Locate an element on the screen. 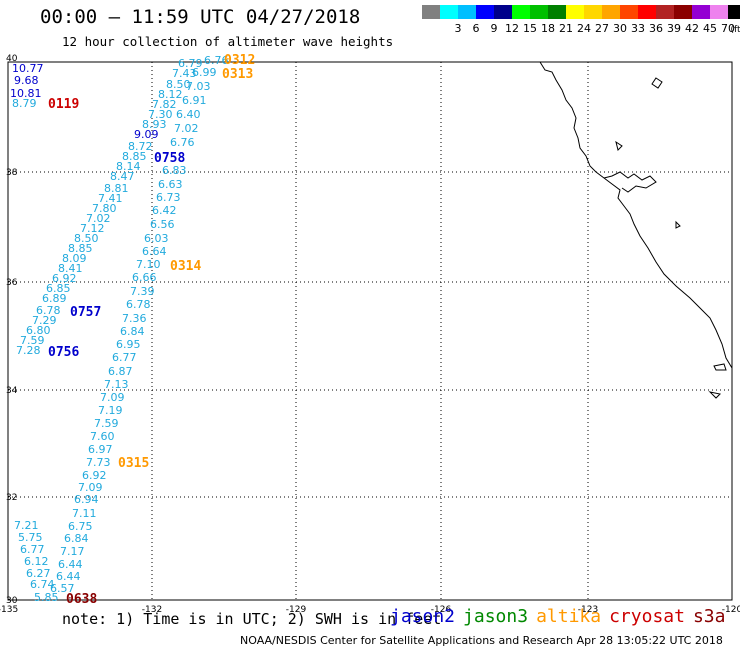  wave-height-label: 7.43 is located at coordinates (184, 73).